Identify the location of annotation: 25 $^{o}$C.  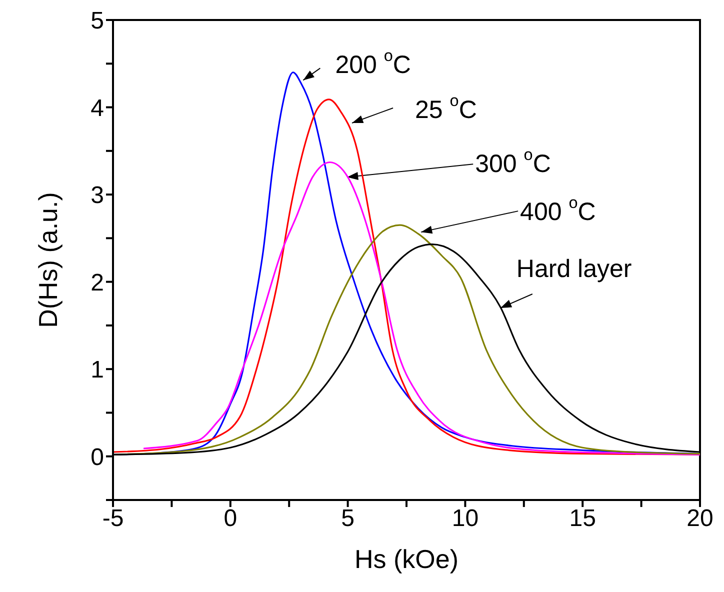
(446, 108).